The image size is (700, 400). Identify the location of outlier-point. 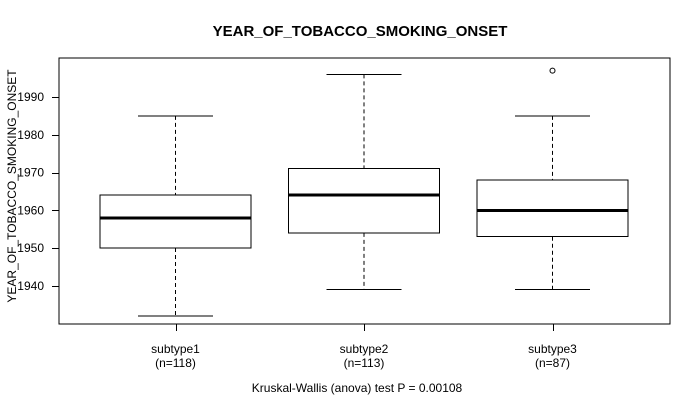
(552, 70).